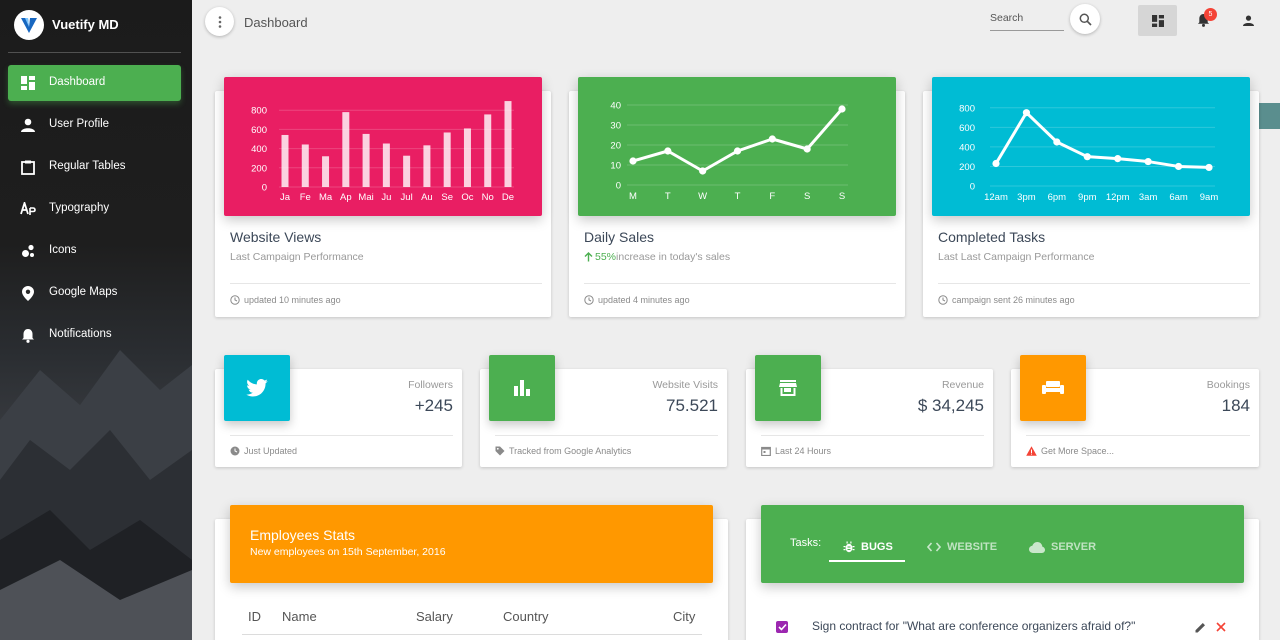 This screenshot has width=1280, height=640. I want to click on tab-bugs: BUGS, so click(868, 547).